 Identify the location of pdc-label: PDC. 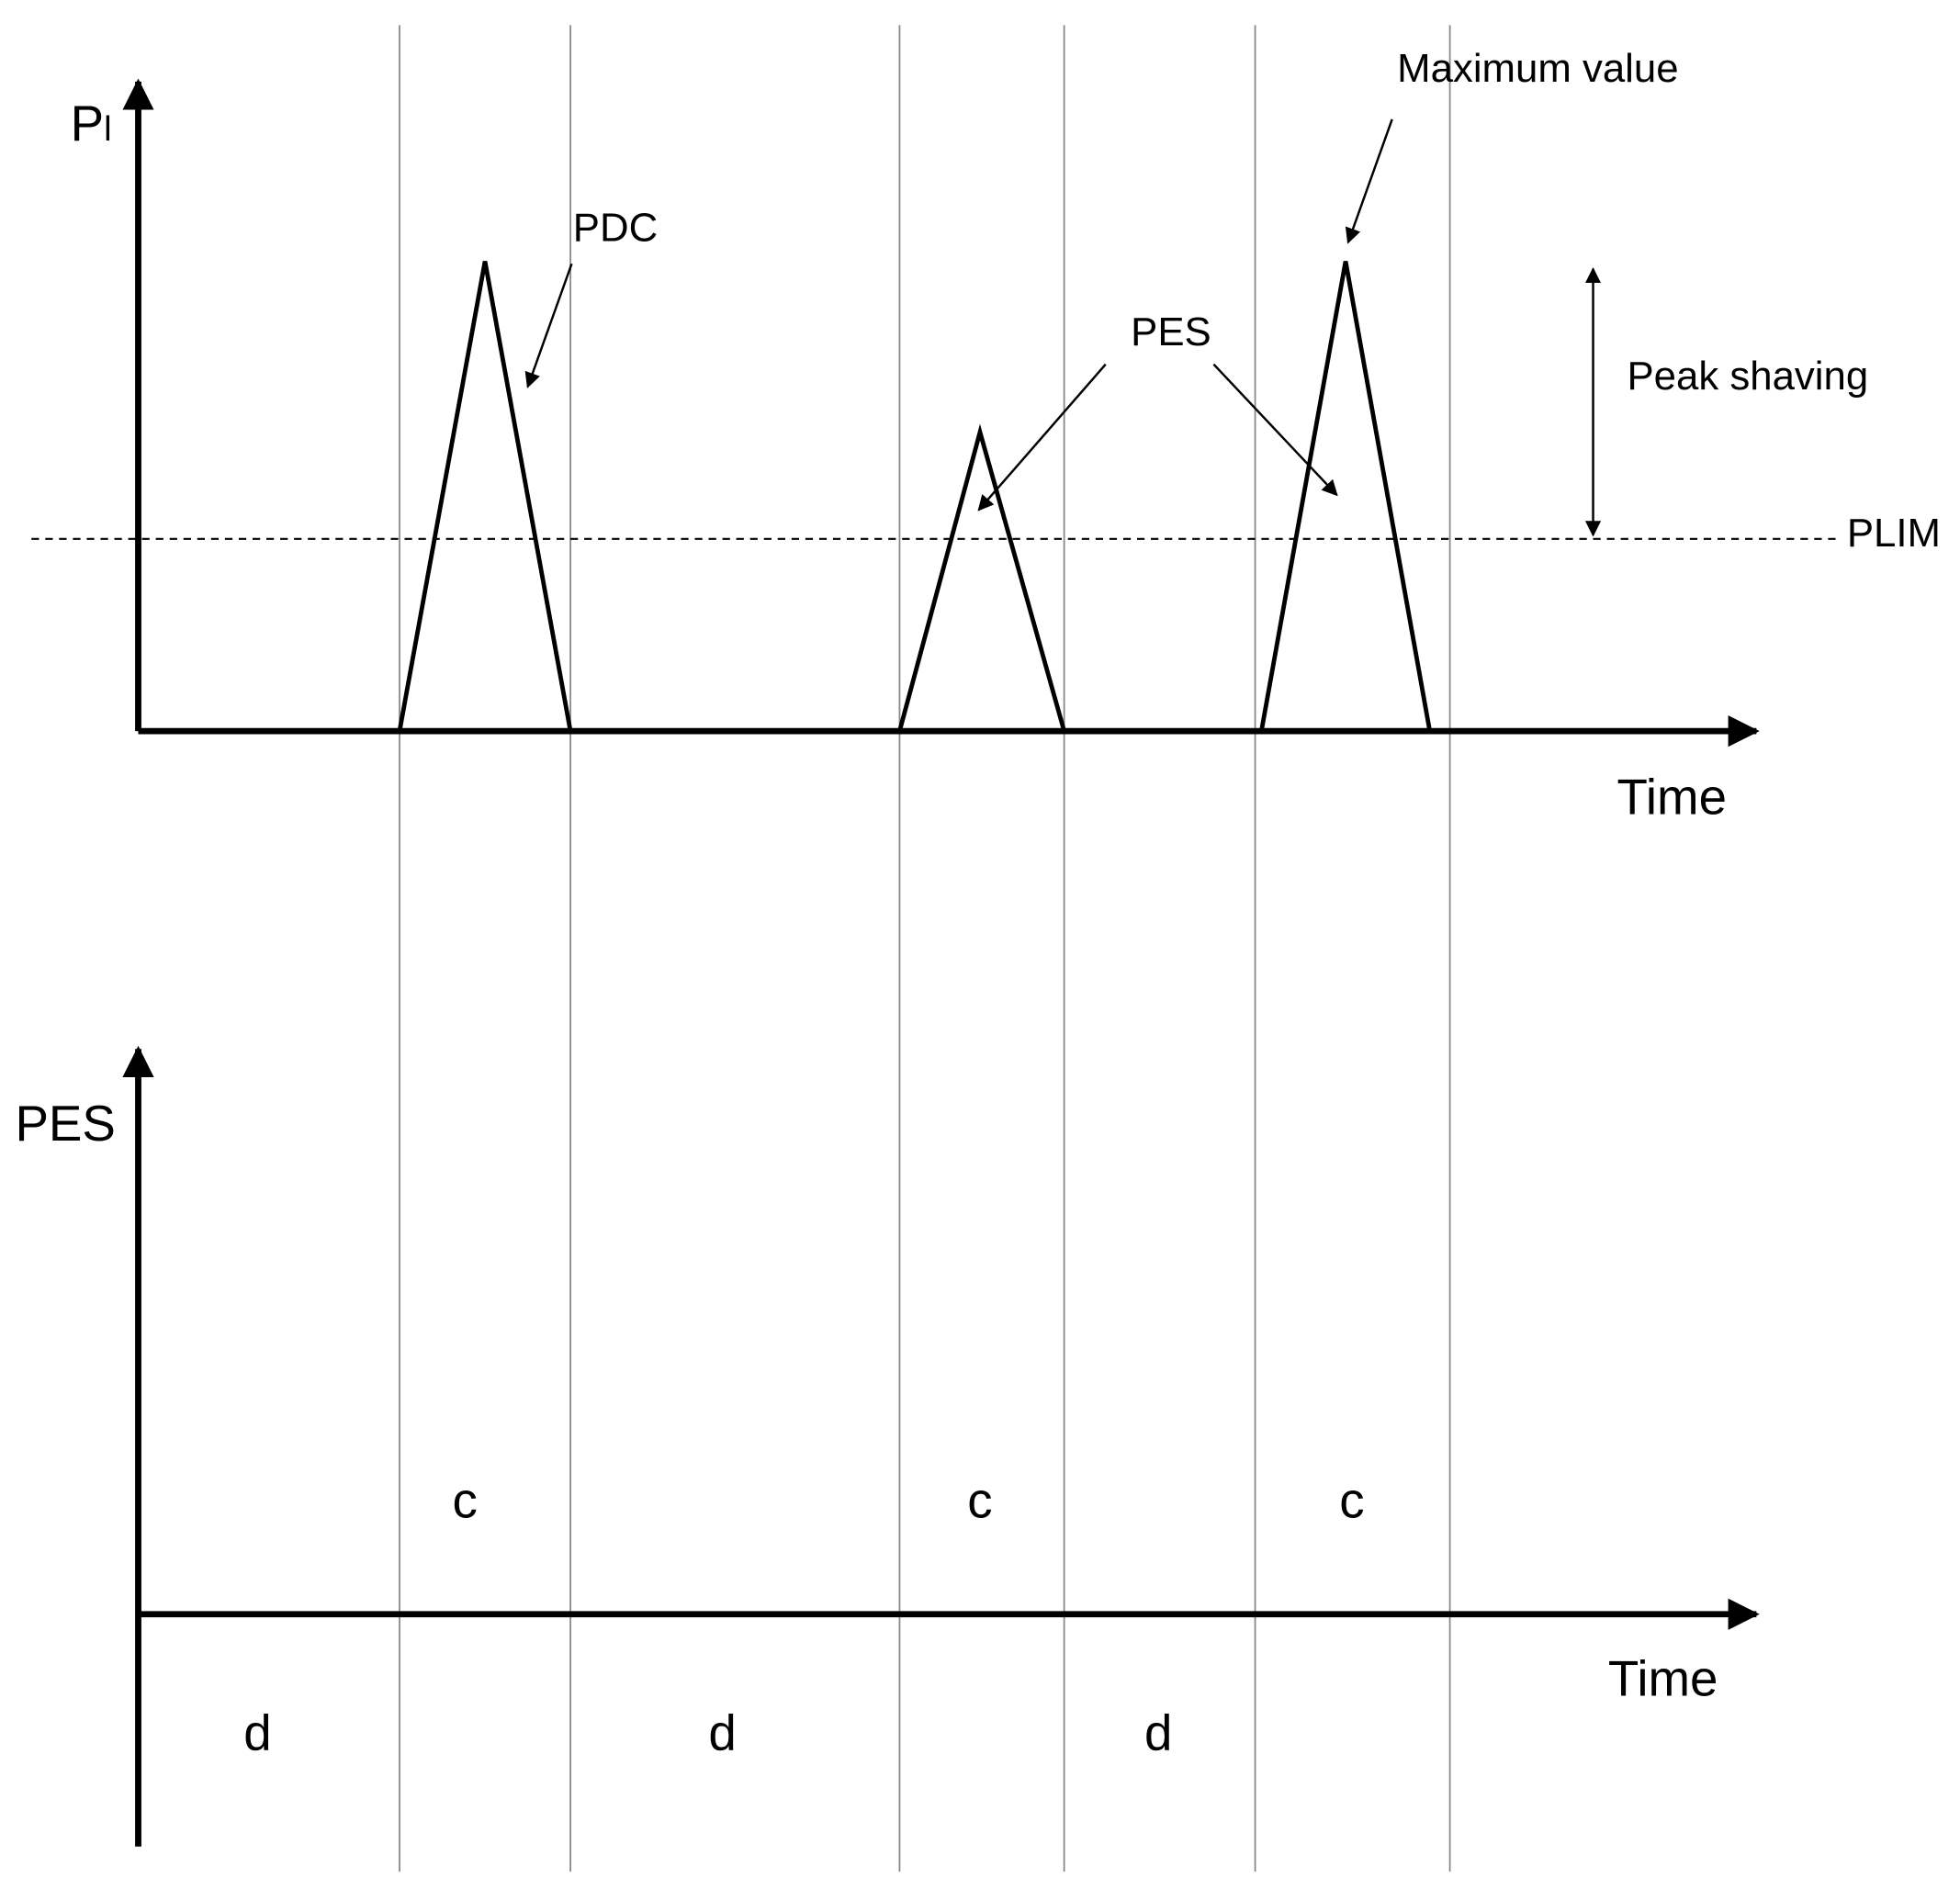
(615, 228).